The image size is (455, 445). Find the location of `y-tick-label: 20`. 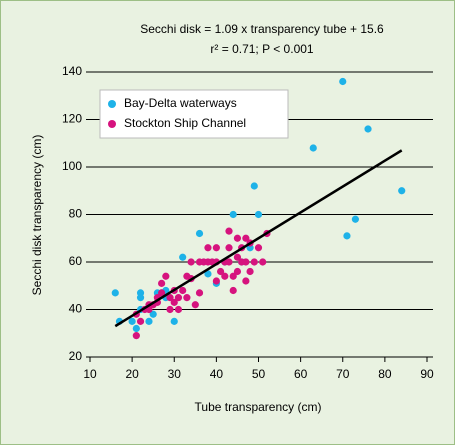

y-tick-label: 20 is located at coordinates (76, 356).